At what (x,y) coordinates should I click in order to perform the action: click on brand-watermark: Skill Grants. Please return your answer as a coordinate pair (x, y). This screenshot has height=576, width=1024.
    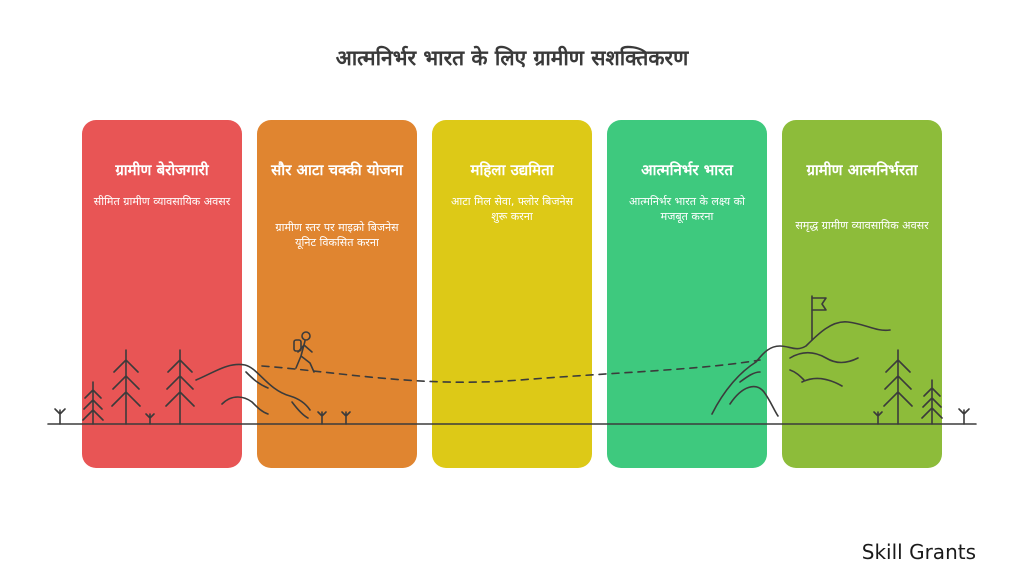
    Looking at the image, I should click on (918, 552).